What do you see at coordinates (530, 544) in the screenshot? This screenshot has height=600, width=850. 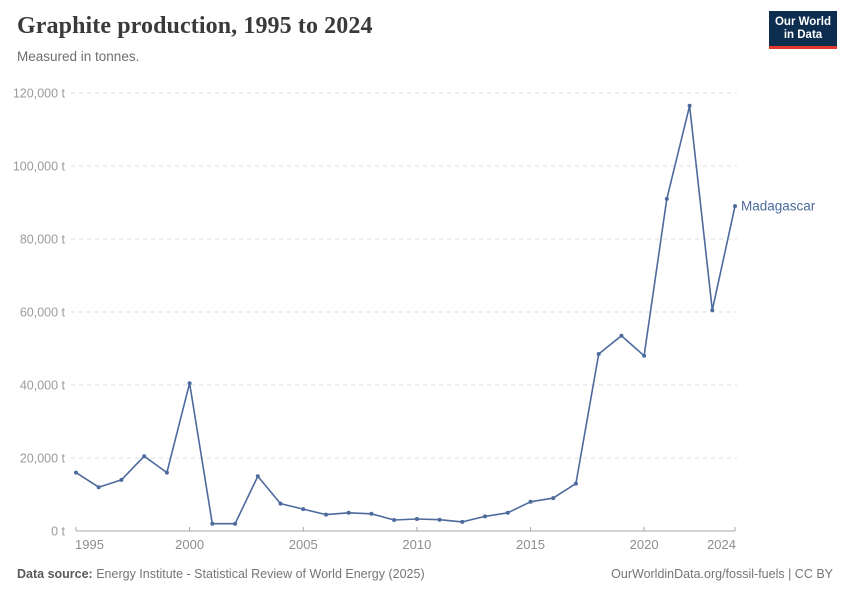 I see `x-axis-tick-label: 2015` at bounding box center [530, 544].